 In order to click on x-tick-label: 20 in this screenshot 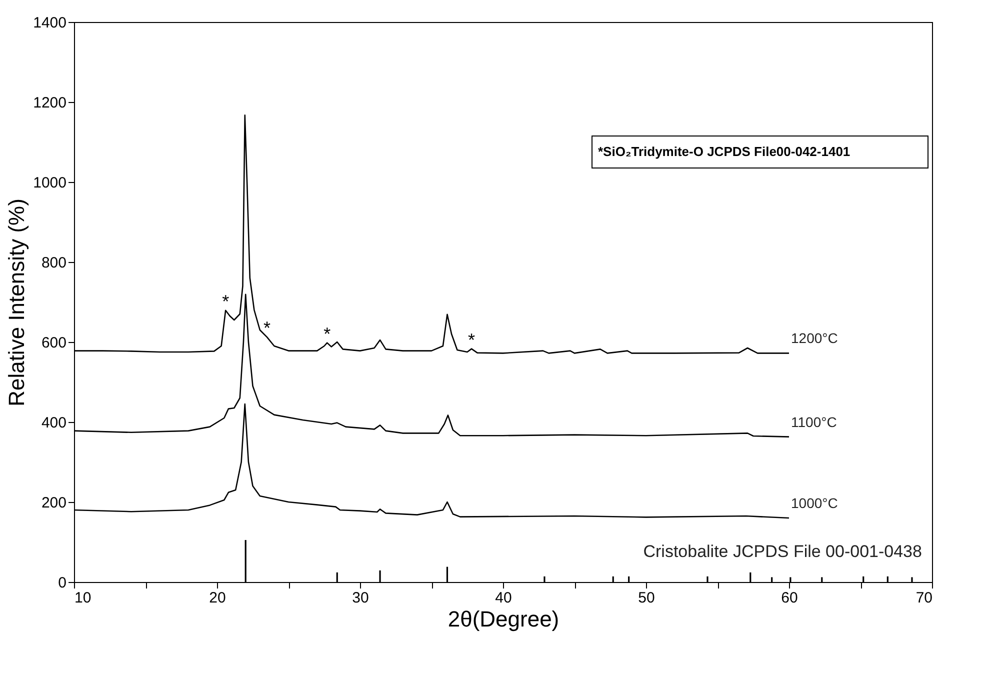, I will do `click(217, 598)`.